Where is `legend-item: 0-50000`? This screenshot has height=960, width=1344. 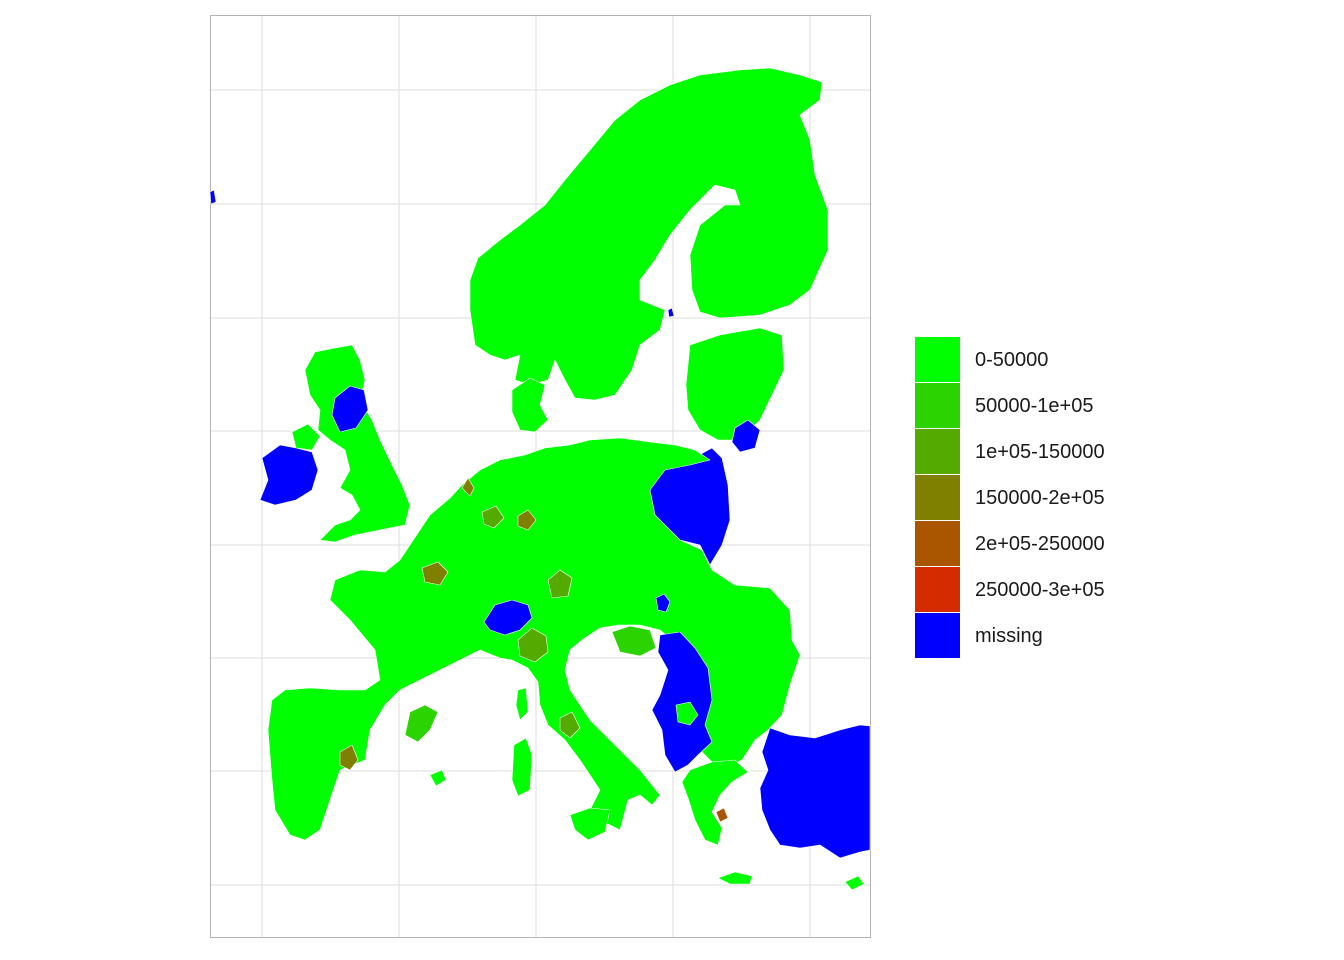
legend-item: 0-50000 is located at coordinates (1010, 360).